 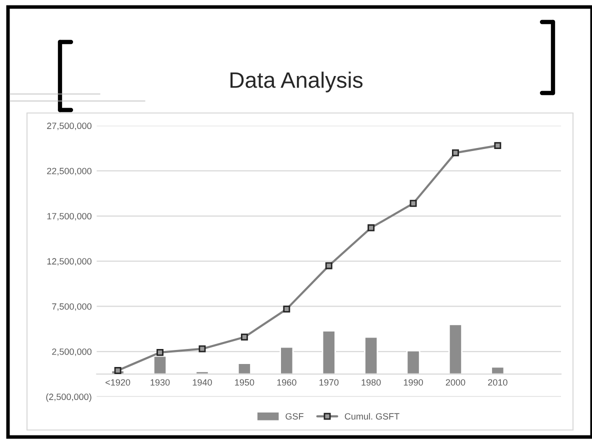 I want to click on y-tick-label: 17,500,000, so click(x=69, y=216).